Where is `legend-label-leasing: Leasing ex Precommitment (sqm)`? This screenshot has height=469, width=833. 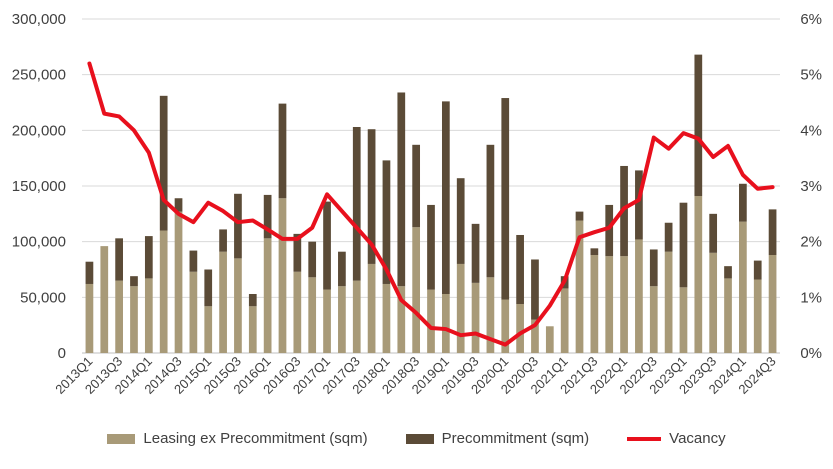 legend-label-leasing: Leasing ex Precommitment (sqm) is located at coordinates (255, 438).